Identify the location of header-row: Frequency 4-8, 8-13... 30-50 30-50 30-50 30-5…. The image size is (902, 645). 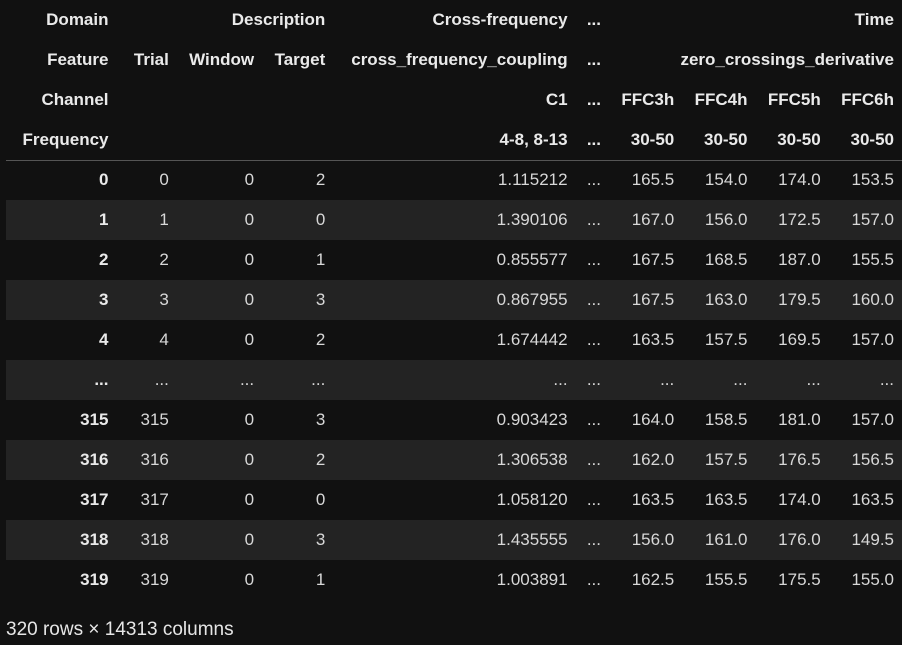
(454, 140).